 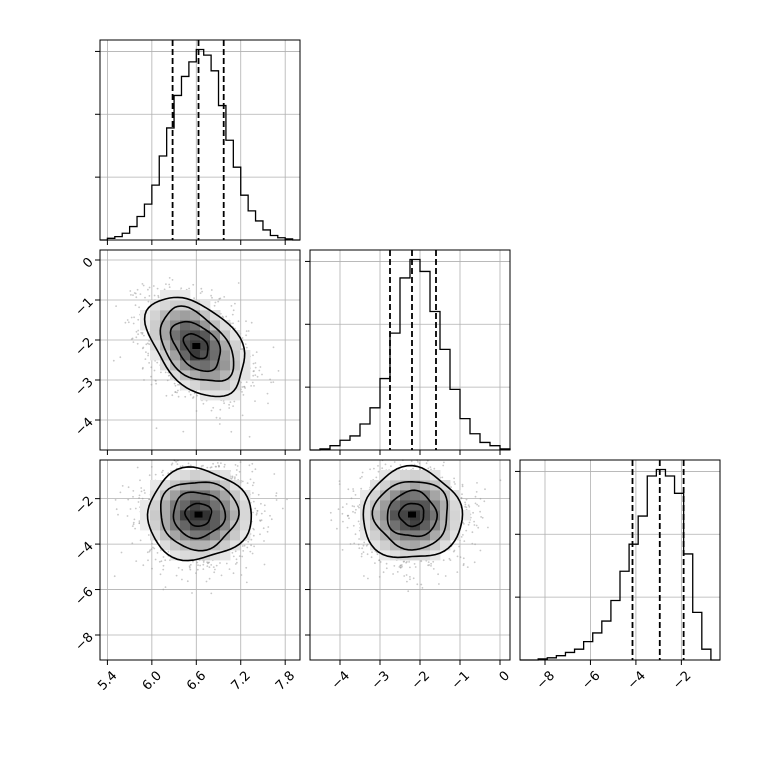 I want to click on panel-background, so click(x=410, y=350).